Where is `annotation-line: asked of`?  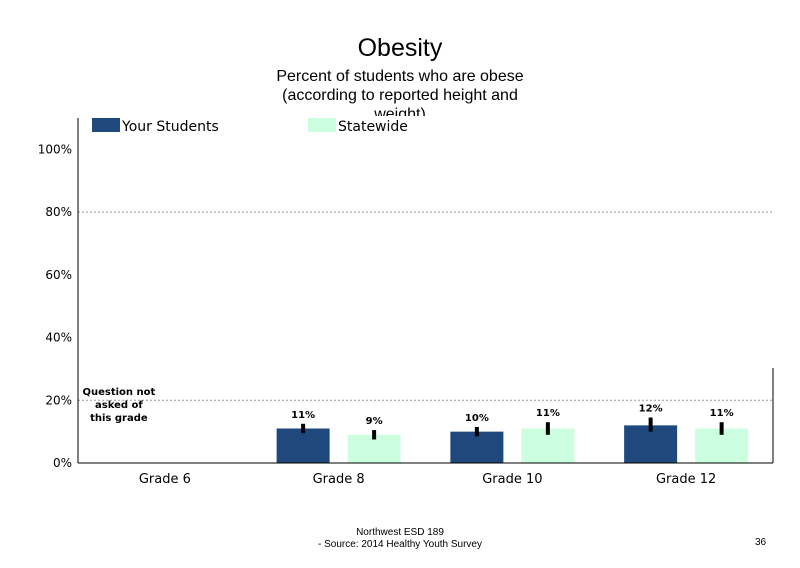 annotation-line: asked of is located at coordinates (119, 405).